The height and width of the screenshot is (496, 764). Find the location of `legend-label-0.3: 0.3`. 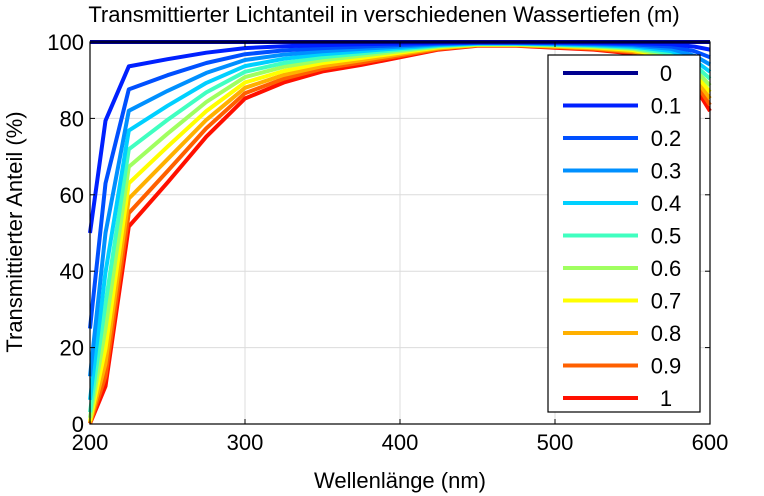

legend-label-0.3: 0.3 is located at coordinates (666, 171).